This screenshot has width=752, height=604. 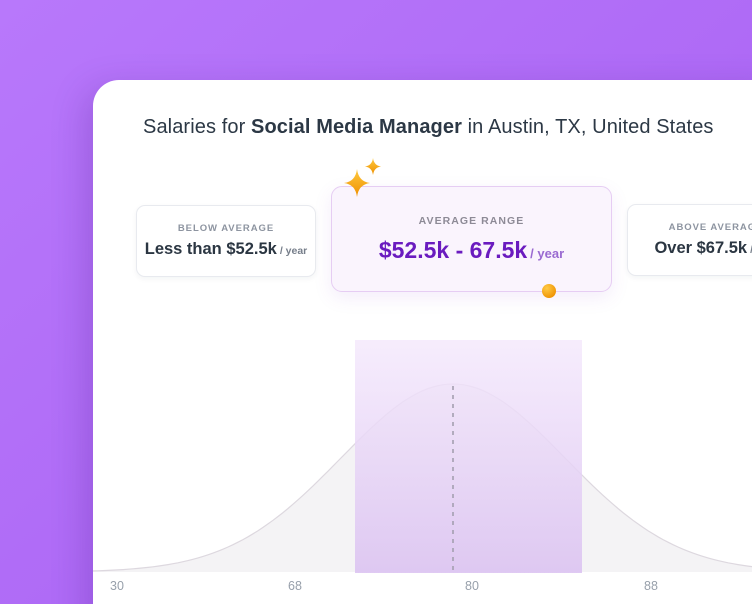 I want to click on title-prefix: Salaries for, so click(x=197, y=127).